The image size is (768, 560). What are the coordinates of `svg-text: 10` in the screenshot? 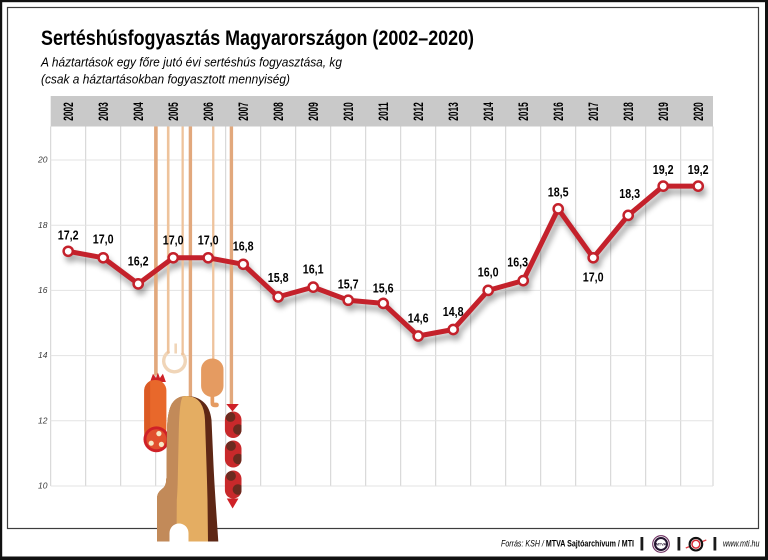 It's located at (43, 486).